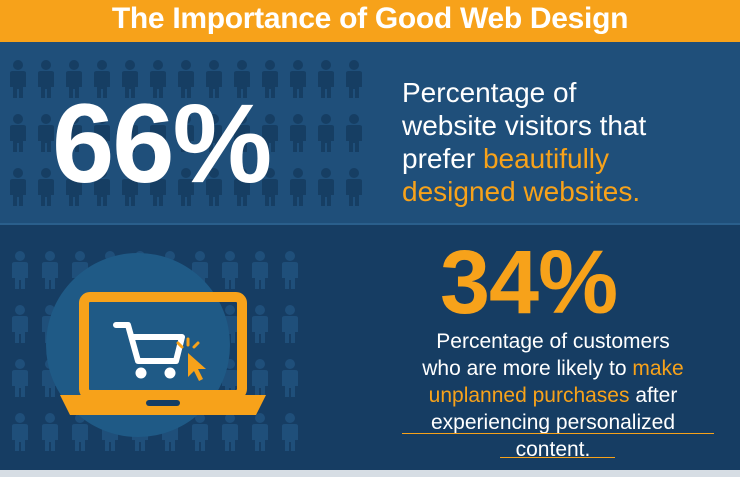 The width and height of the screenshot is (740, 477). What do you see at coordinates (442, 158) in the screenshot?
I see `desc1-line3-plain: prefer` at bounding box center [442, 158].